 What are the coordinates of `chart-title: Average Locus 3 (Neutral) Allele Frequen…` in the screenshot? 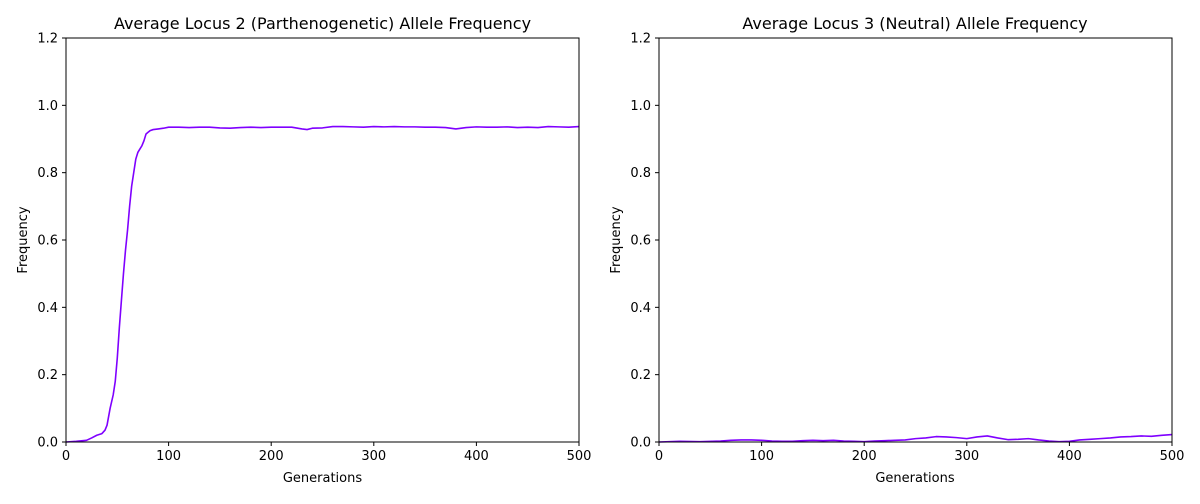 It's located at (914, 23).